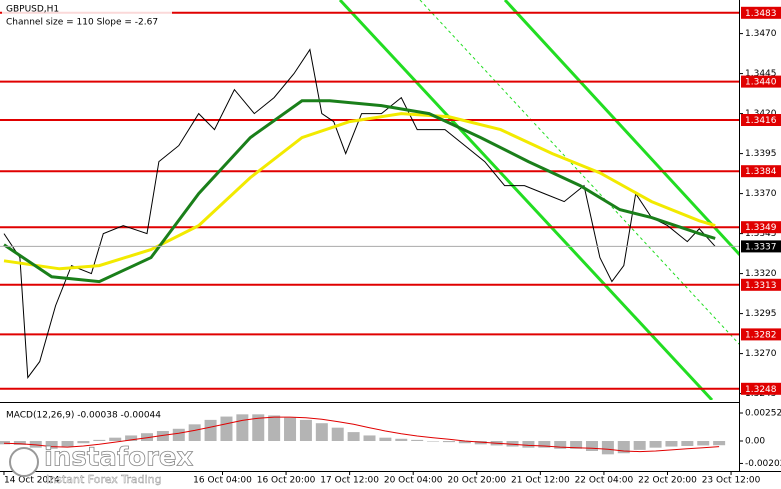  Describe the element at coordinates (82, 23) in the screenshot. I see `chart-subtitle: Channel size = 110 Slope = -2.67` at that location.